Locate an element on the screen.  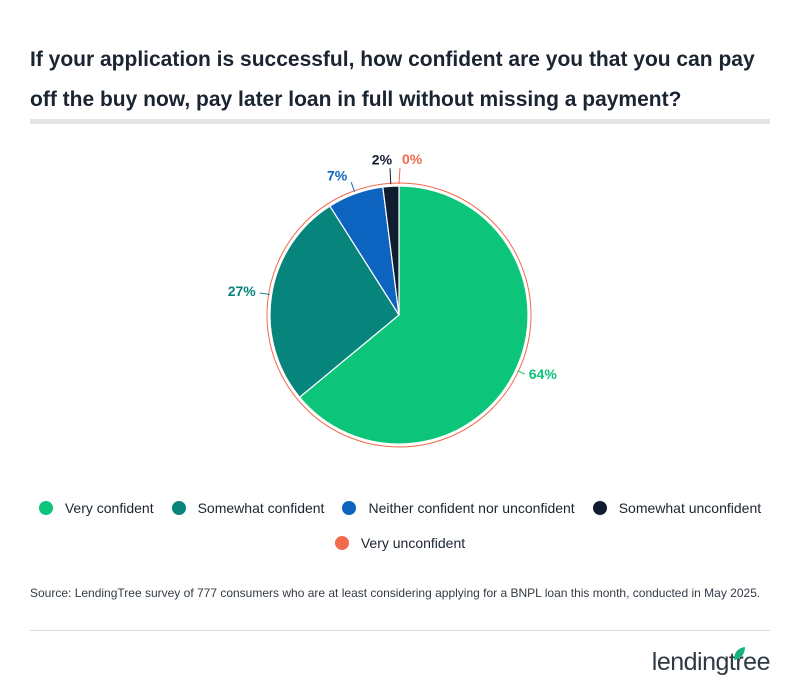
title-divider is located at coordinates (400, 121).